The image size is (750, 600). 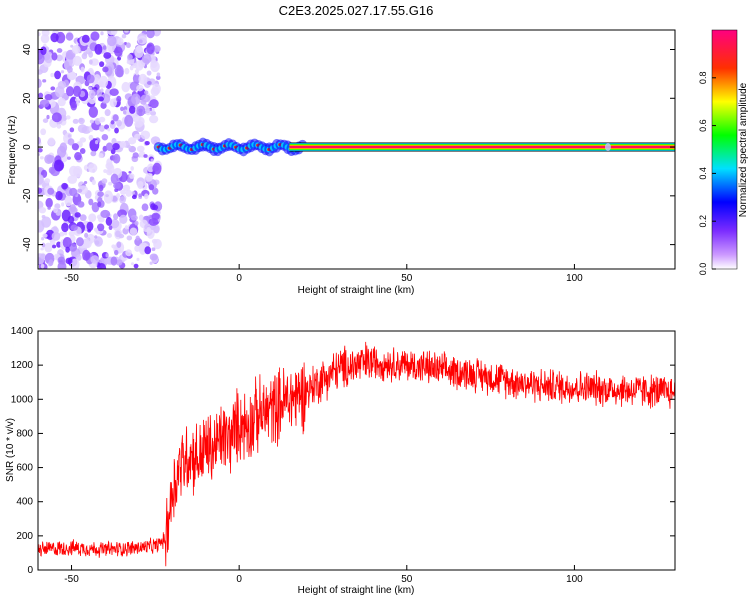 I want to click on snr-y-tick-label: 0, so click(x=30, y=570).